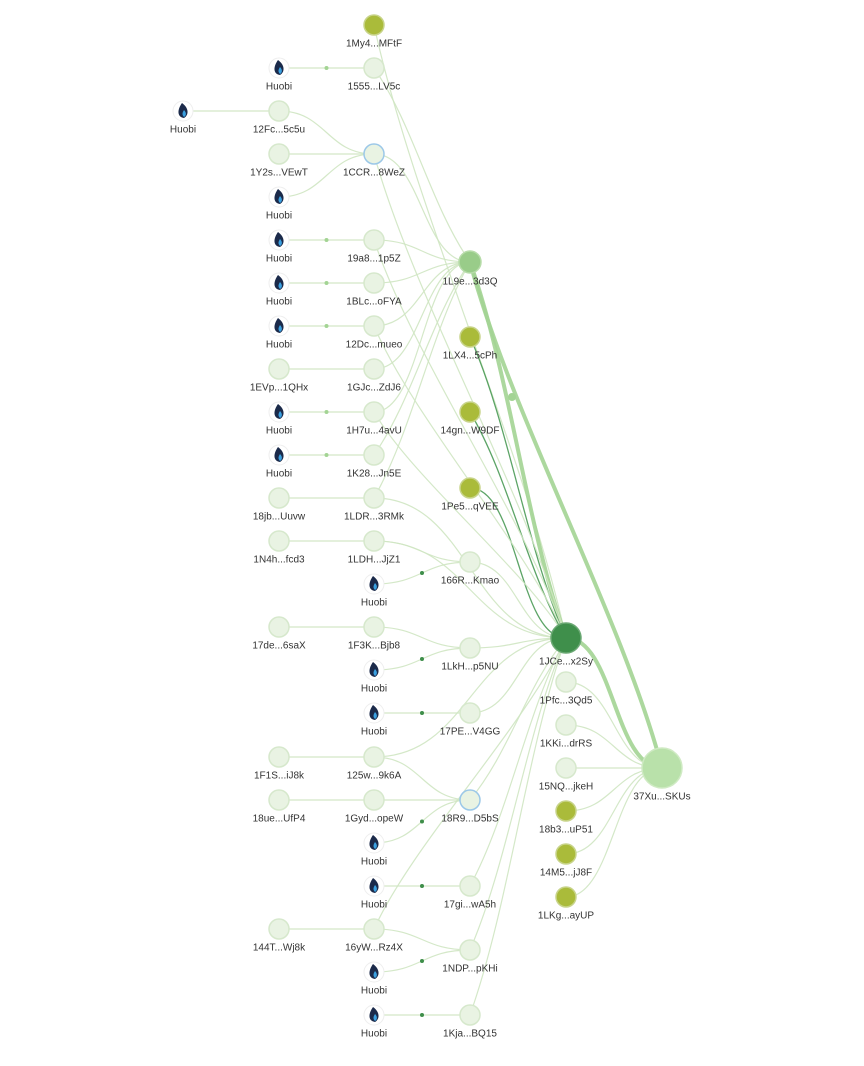  Describe the element at coordinates (374, 776) in the screenshot. I see `node-label: 125w...9k6A` at that location.